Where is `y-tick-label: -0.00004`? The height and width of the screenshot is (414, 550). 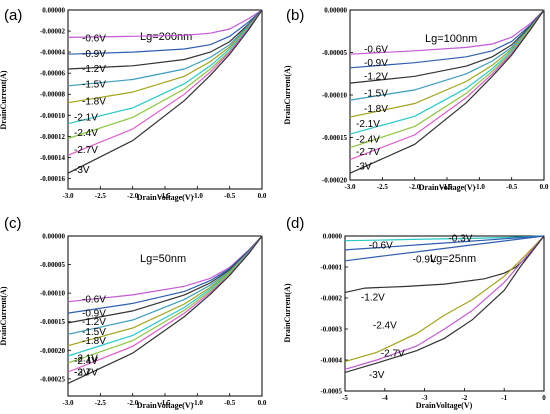 y-tick-label: -0.00004 is located at coordinates (53, 53).